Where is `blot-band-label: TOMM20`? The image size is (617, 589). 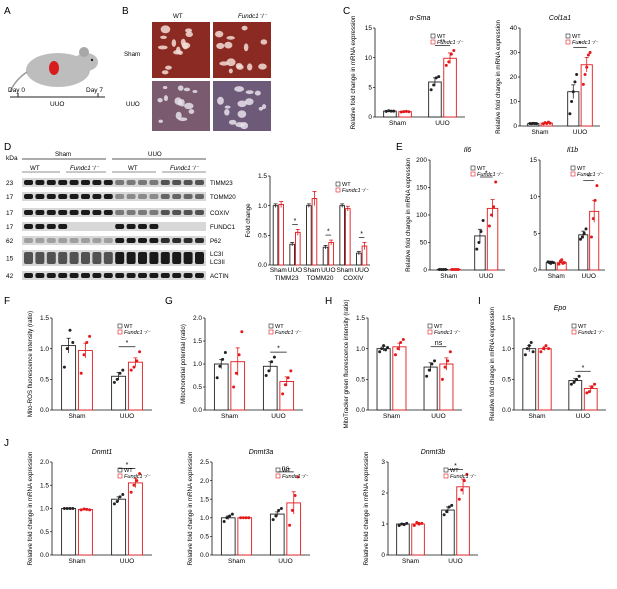 blot-band-label: TOMM20 is located at coordinates (223, 197).